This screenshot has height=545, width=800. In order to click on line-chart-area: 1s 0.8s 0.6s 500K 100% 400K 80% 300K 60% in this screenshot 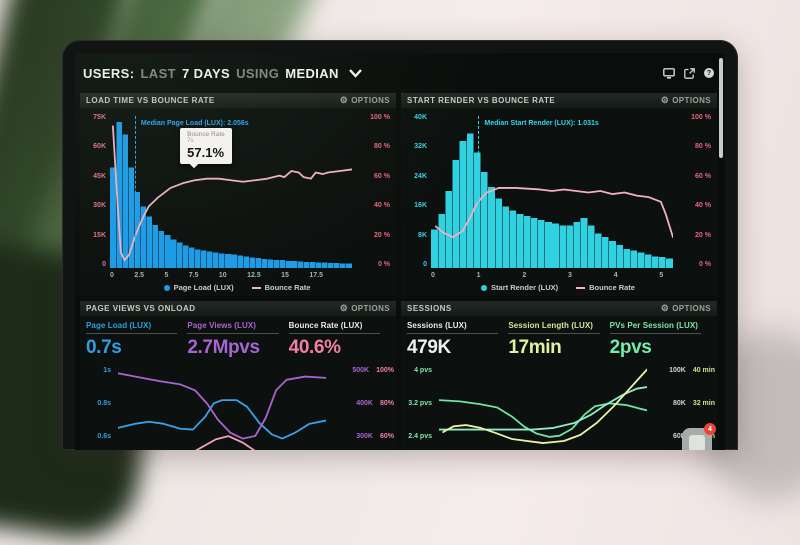, I will do `click(238, 405)`.